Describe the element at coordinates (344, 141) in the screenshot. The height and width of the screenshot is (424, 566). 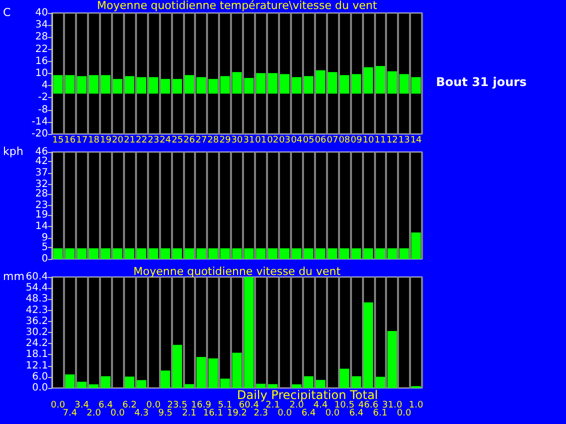
I see `x-tick-label: 08` at that location.